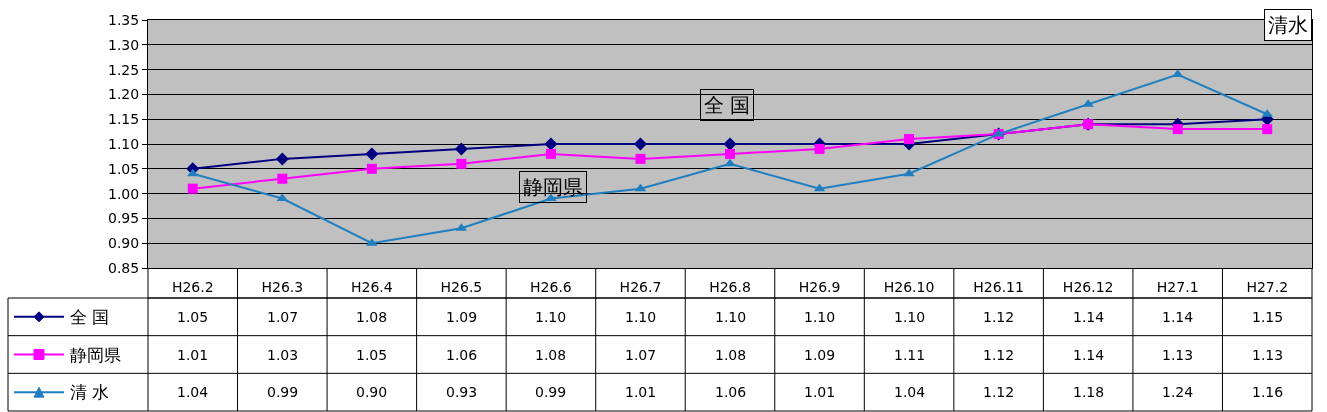 This screenshot has width=1327, height=412. Describe the element at coordinates (124, 69) in the screenshot. I see `y-tick-label: 1.25` at that location.